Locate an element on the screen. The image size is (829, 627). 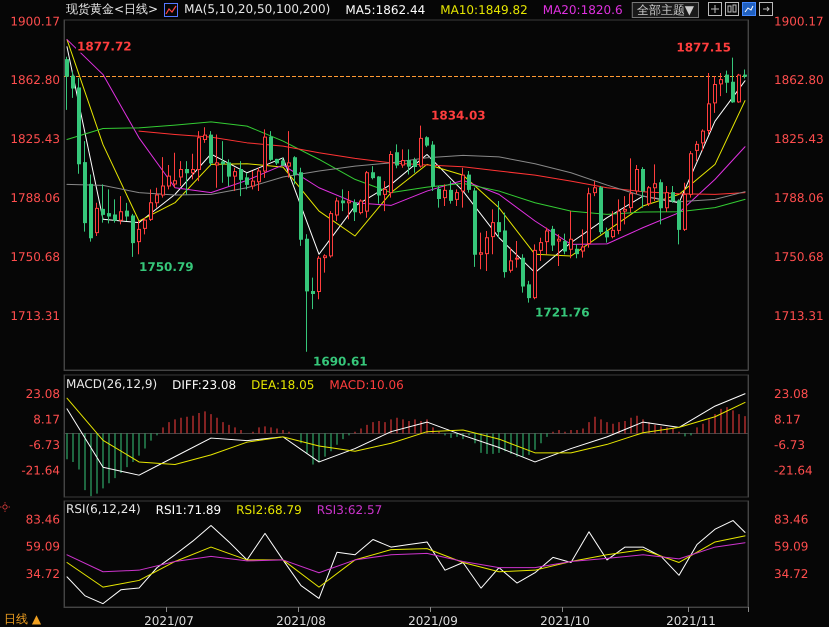
y-tick-label: 1750.68 is located at coordinates (35, 257).